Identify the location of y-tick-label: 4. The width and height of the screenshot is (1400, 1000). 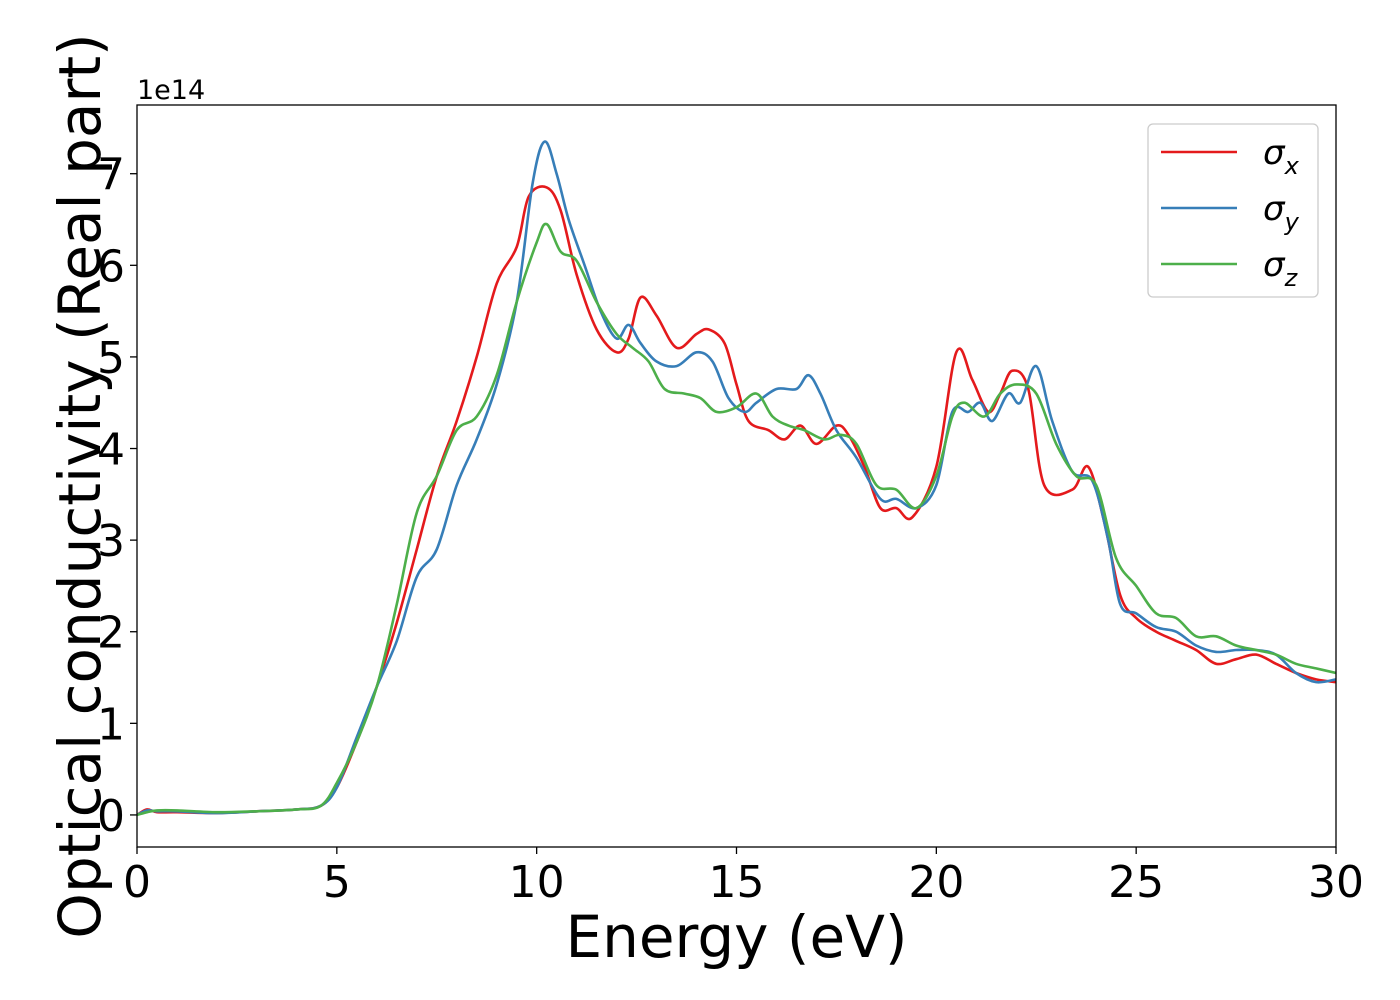
(111, 450).